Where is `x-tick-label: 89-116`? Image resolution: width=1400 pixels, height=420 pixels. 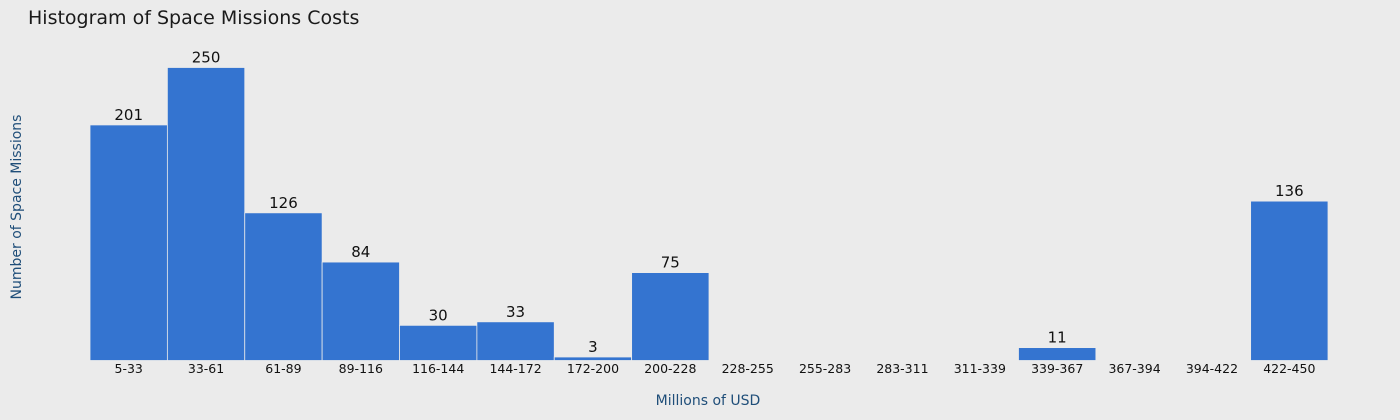 x-tick-label: 89-116 is located at coordinates (361, 368).